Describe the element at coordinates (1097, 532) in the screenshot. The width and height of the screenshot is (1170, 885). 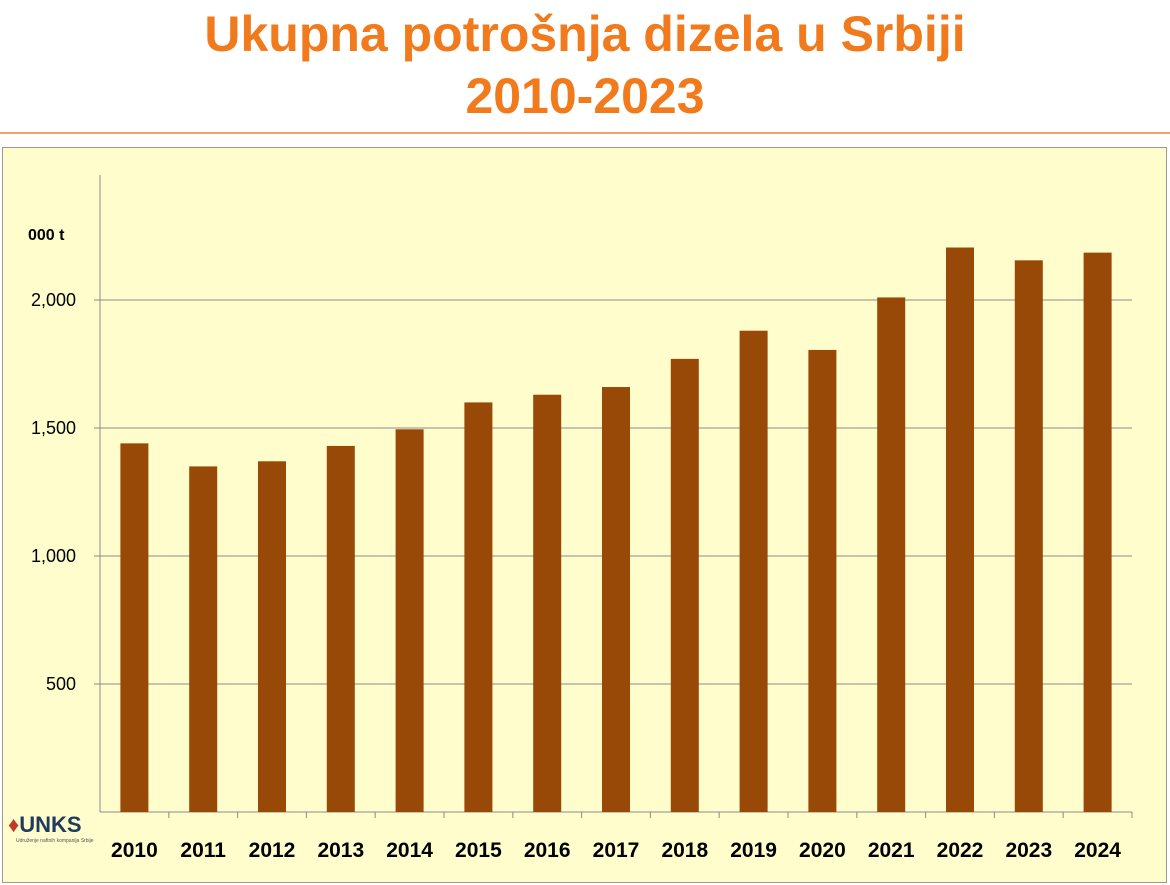
I see `bar-2024` at that location.